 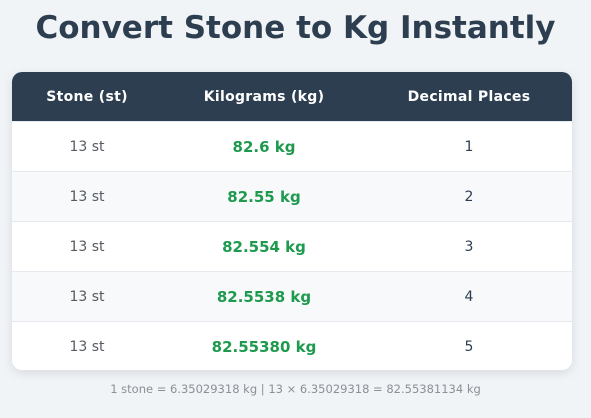 What do you see at coordinates (469, 346) in the screenshot?
I see `decimal-places-cell: 5` at bounding box center [469, 346].